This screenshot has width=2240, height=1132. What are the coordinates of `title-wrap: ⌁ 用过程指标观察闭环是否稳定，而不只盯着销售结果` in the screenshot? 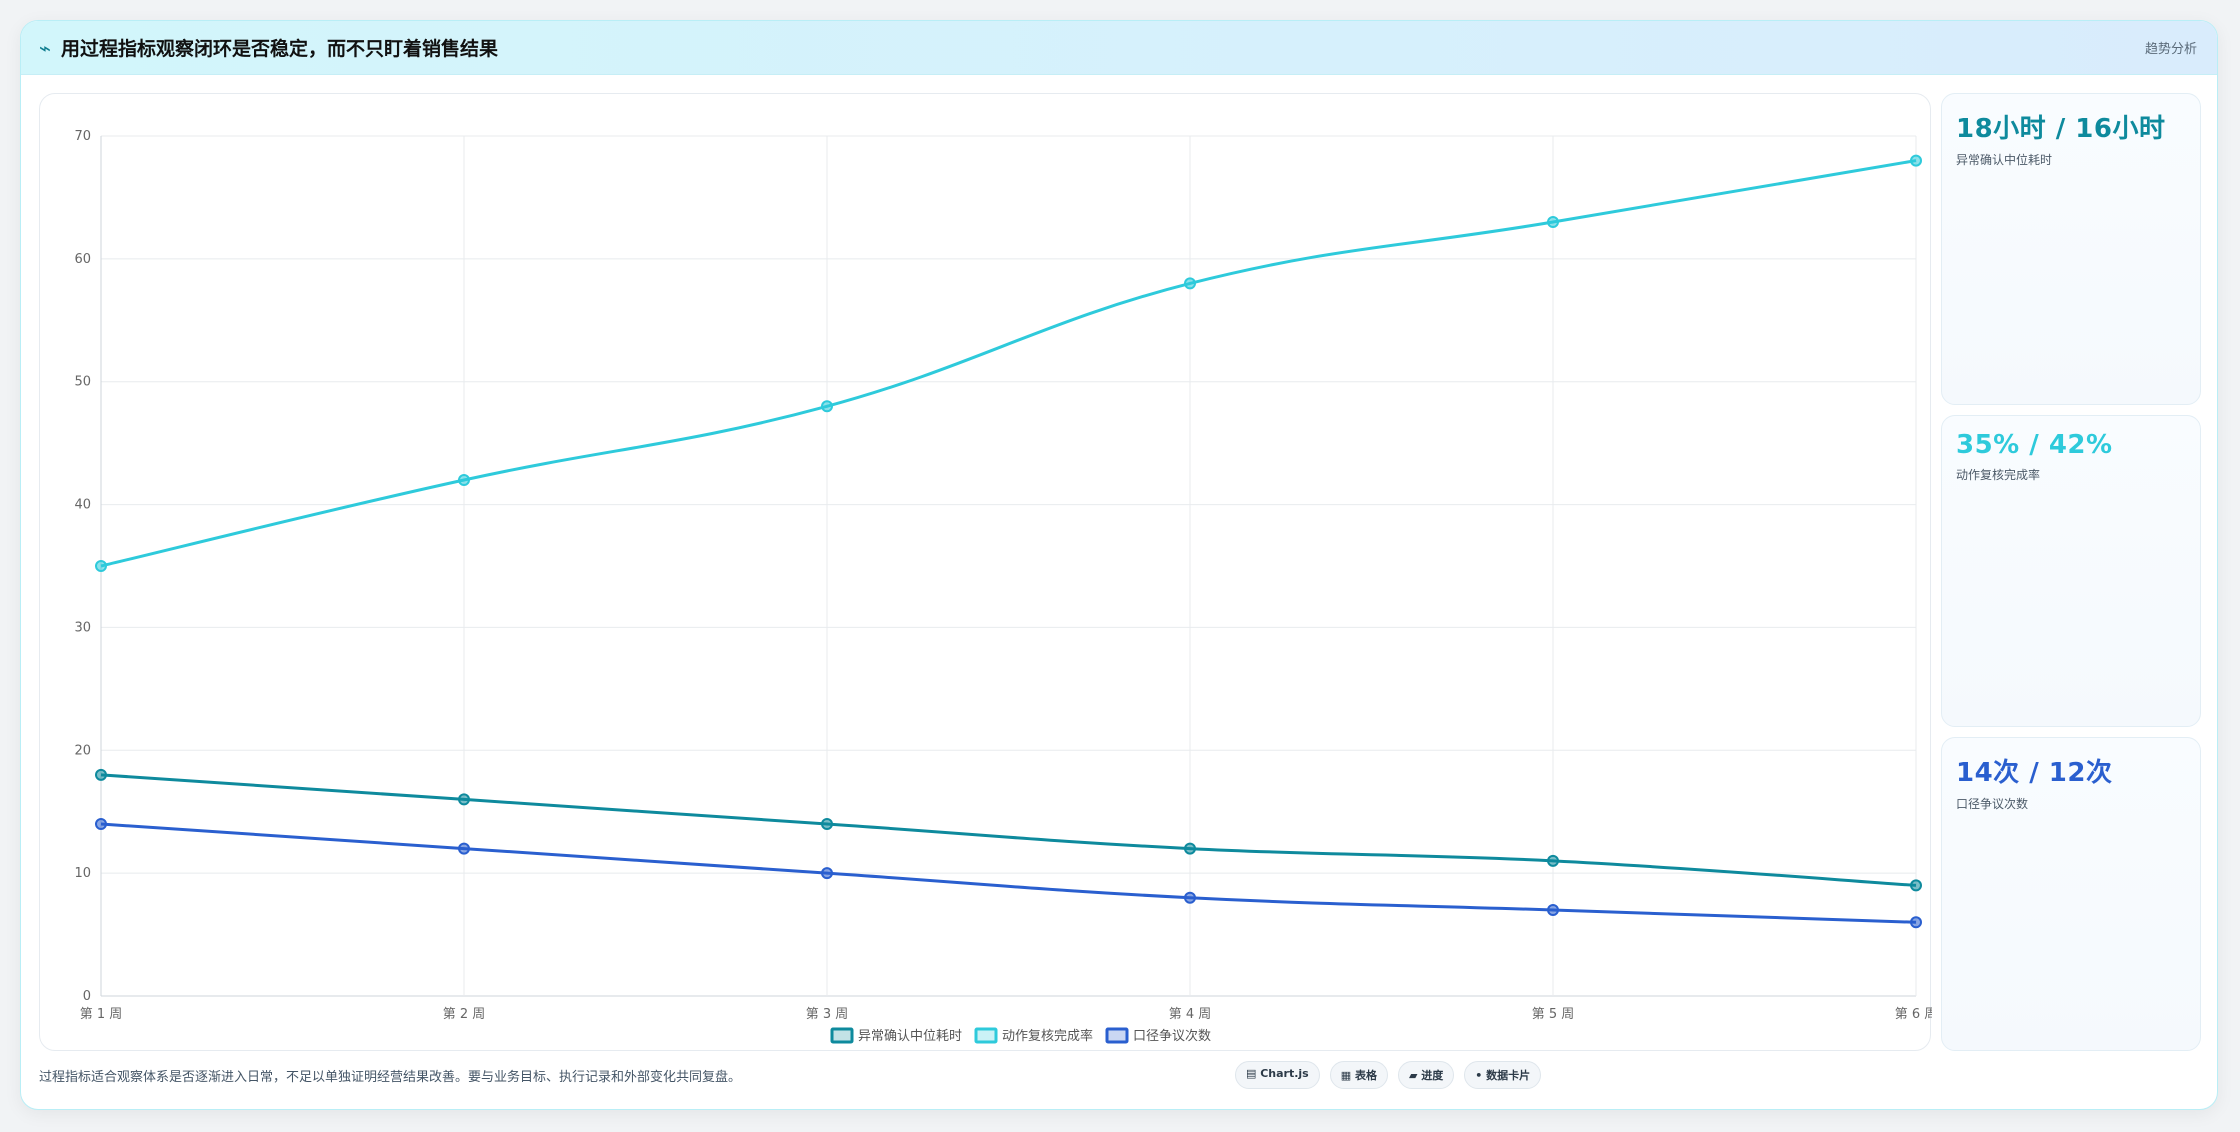 It's located at (268, 47).